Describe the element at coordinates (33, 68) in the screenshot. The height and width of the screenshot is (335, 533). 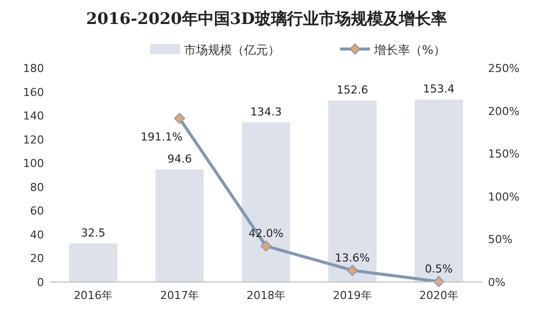
I see `y-tick-label: 180` at that location.